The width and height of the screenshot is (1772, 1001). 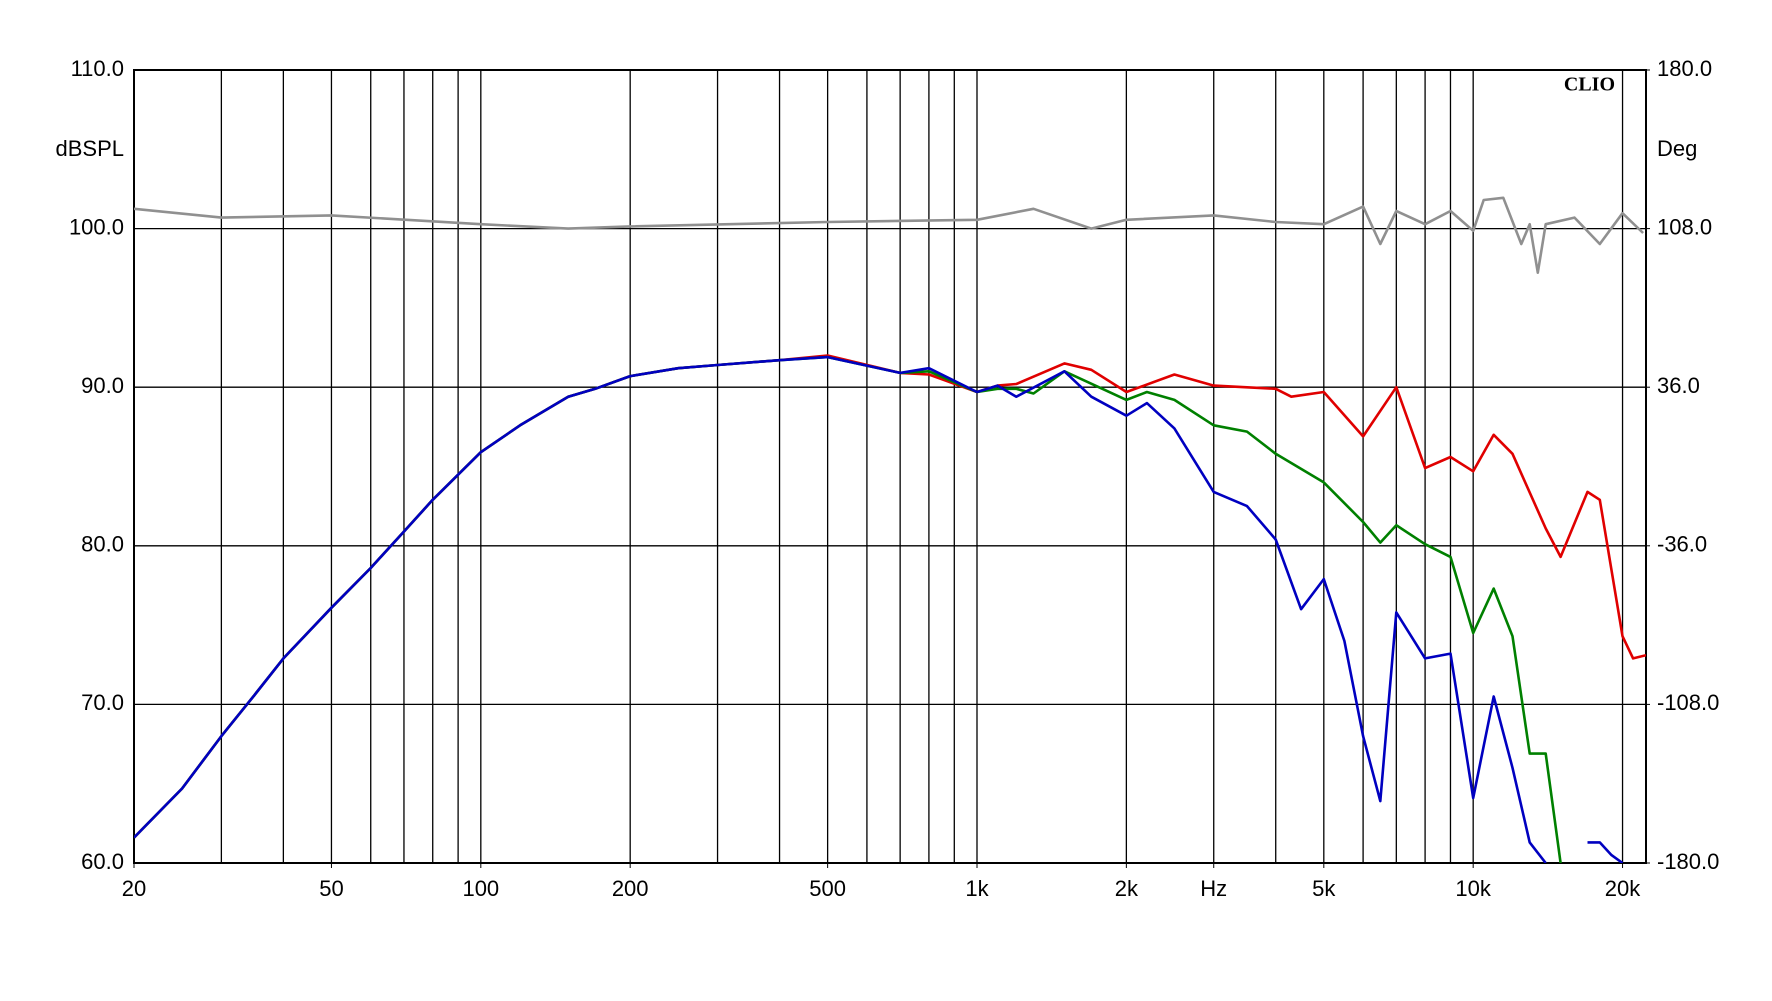 What do you see at coordinates (96, 226) in the screenshot?
I see `y-tick-label: 100.0` at bounding box center [96, 226].